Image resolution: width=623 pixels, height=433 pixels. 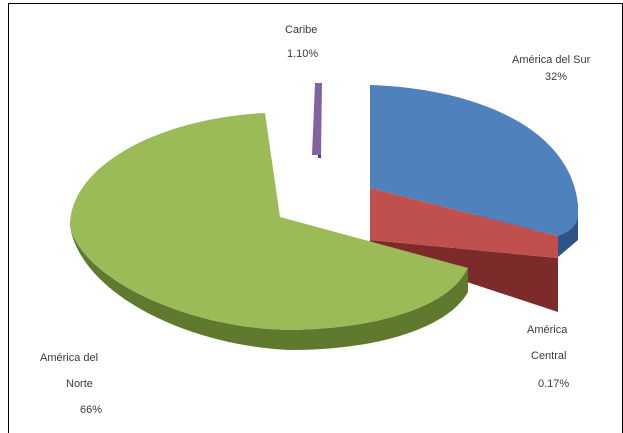 What do you see at coordinates (556, 77) in the screenshot?
I see `label-america-del-sur-value: 32%` at bounding box center [556, 77].